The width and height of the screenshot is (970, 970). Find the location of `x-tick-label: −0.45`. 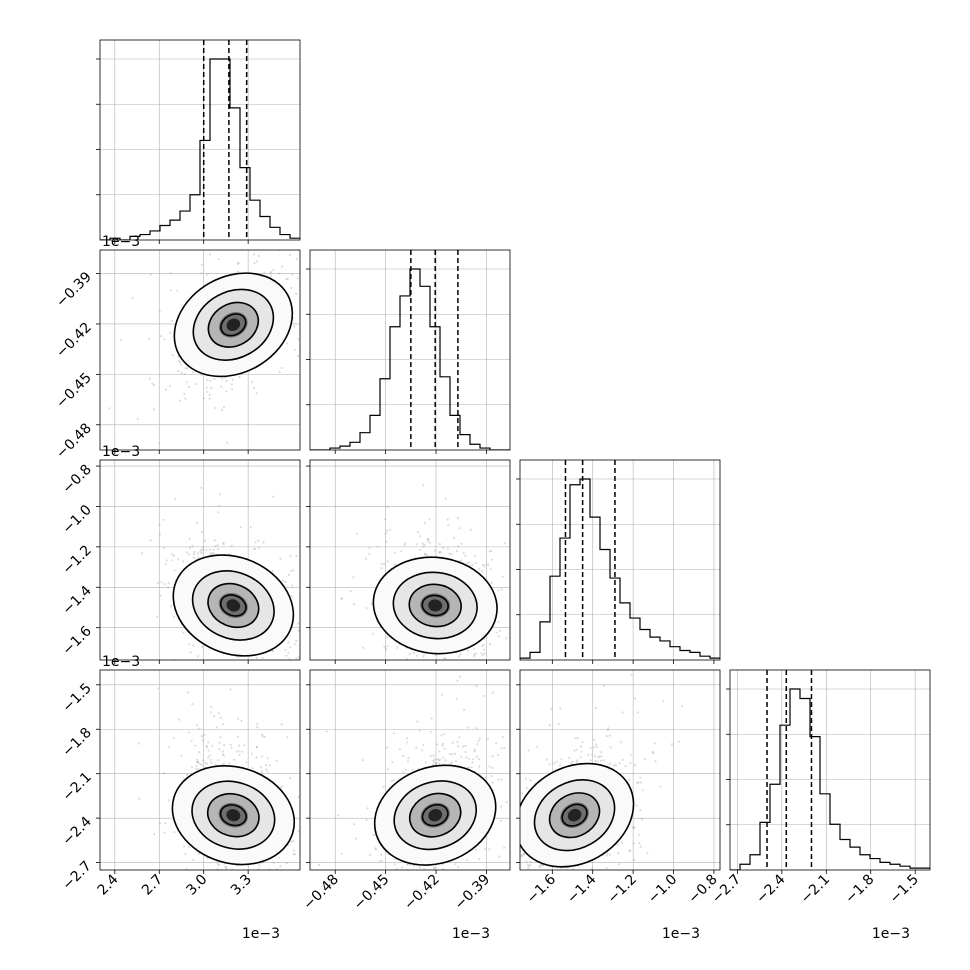

x-tick-label: −0.45 is located at coordinates (372, 893).